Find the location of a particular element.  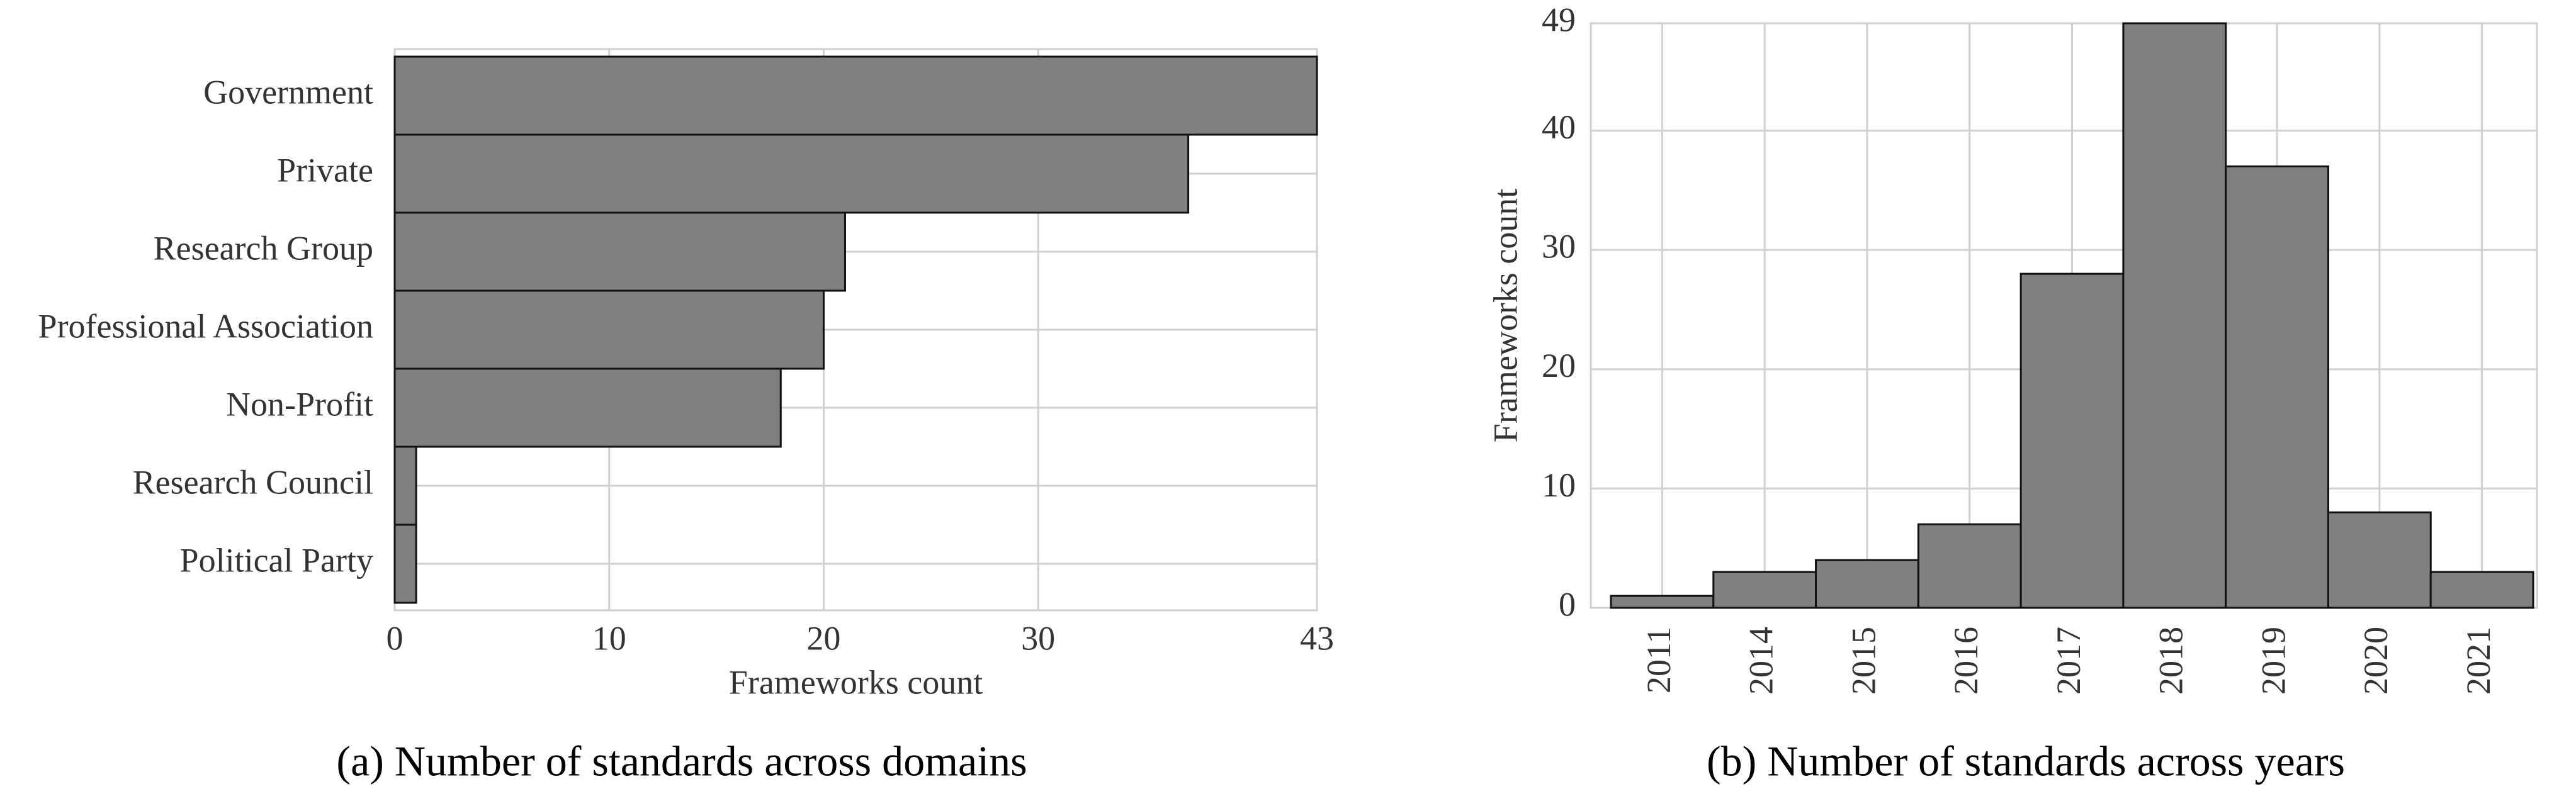

y-tick-label: Research Council is located at coordinates (253, 482).